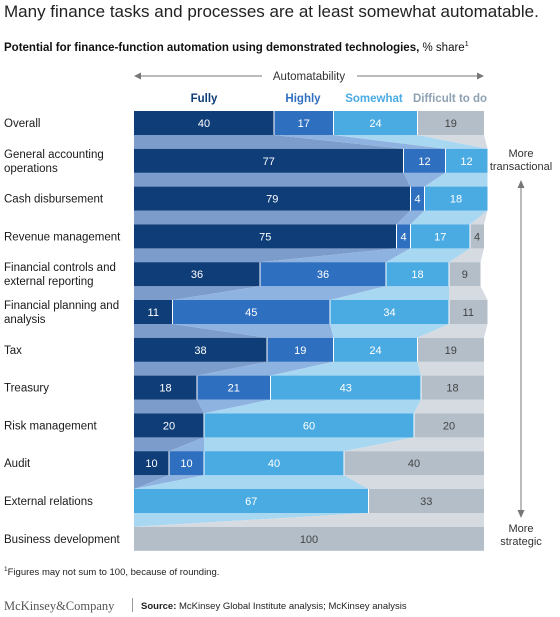 This screenshot has width=560, height=617. What do you see at coordinates (251, 502) in the screenshot?
I see `data-label: 67` at bounding box center [251, 502].